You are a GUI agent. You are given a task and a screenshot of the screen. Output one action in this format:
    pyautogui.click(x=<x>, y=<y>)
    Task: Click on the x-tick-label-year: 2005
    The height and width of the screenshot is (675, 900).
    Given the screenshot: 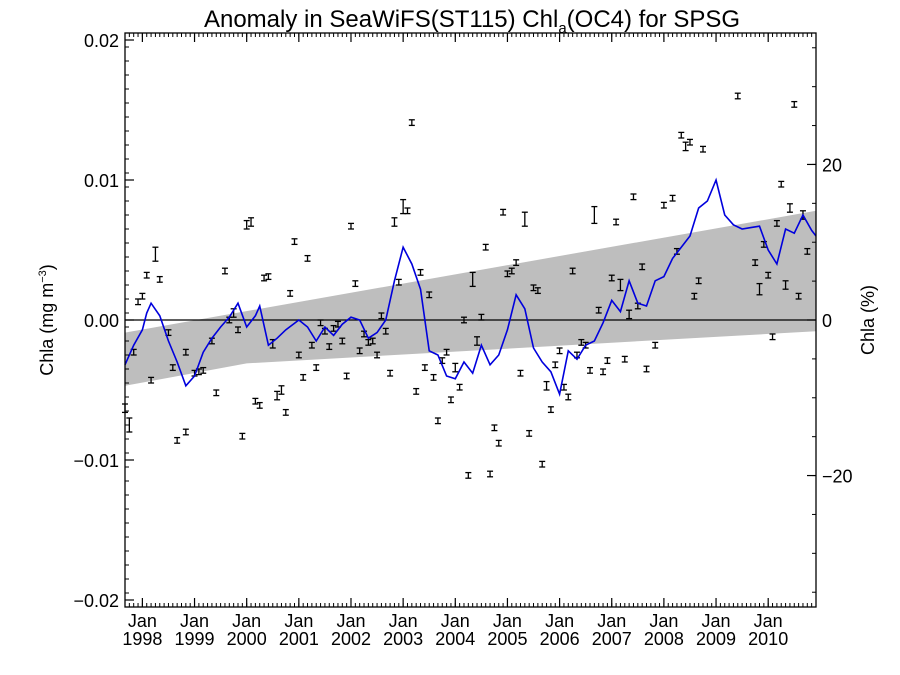 What is the action you would take?
    pyautogui.click(x=507, y=639)
    